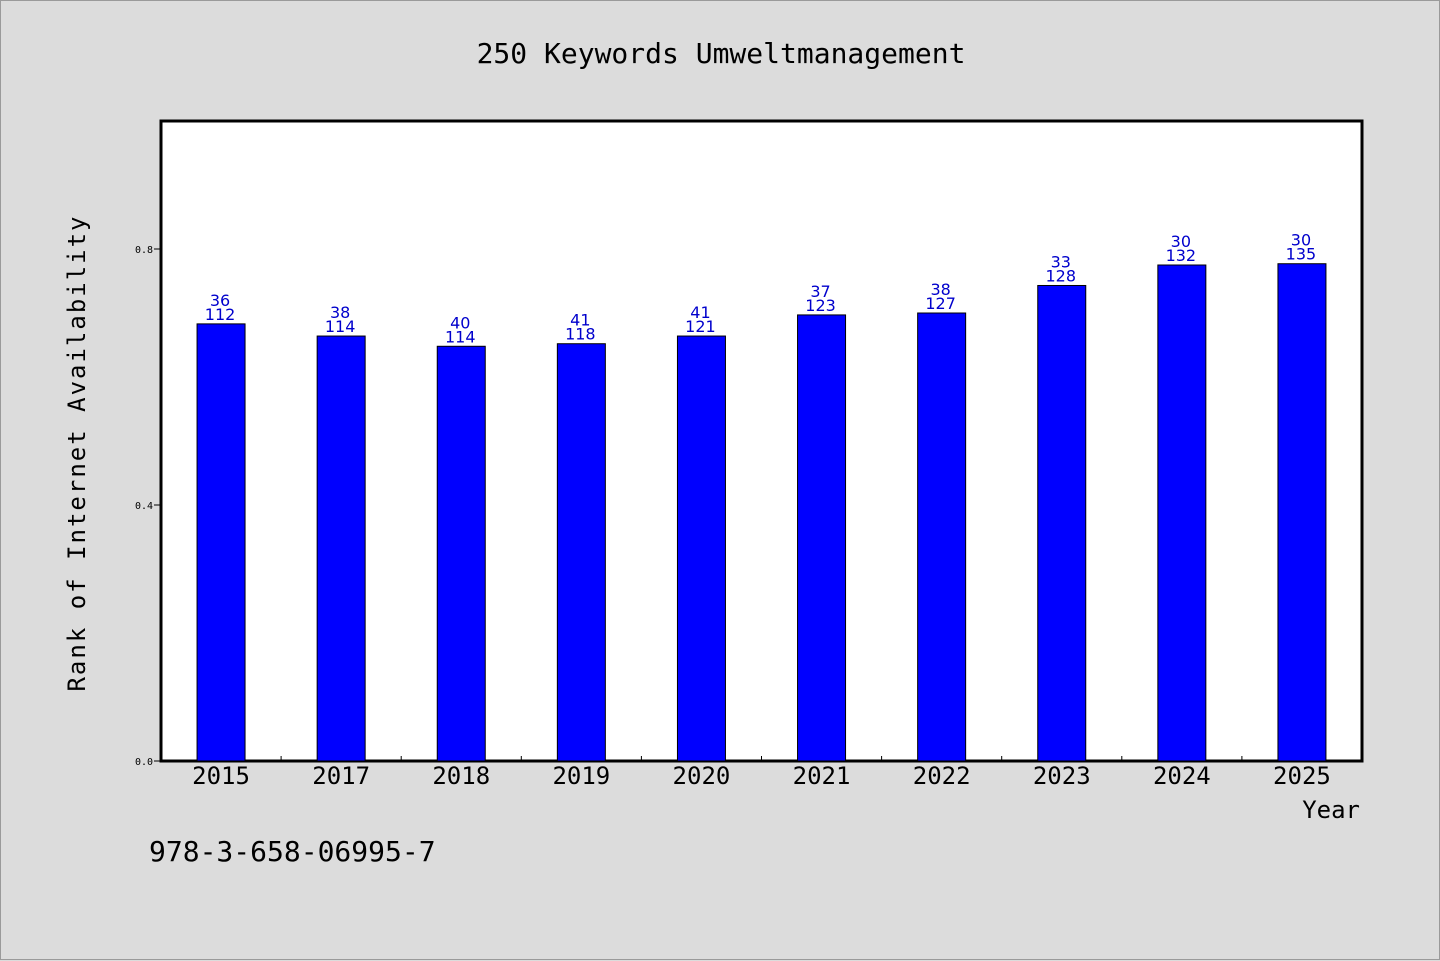  I want to click on chart-title: 250 Keywords Umweltmanagement, so click(721, 53).